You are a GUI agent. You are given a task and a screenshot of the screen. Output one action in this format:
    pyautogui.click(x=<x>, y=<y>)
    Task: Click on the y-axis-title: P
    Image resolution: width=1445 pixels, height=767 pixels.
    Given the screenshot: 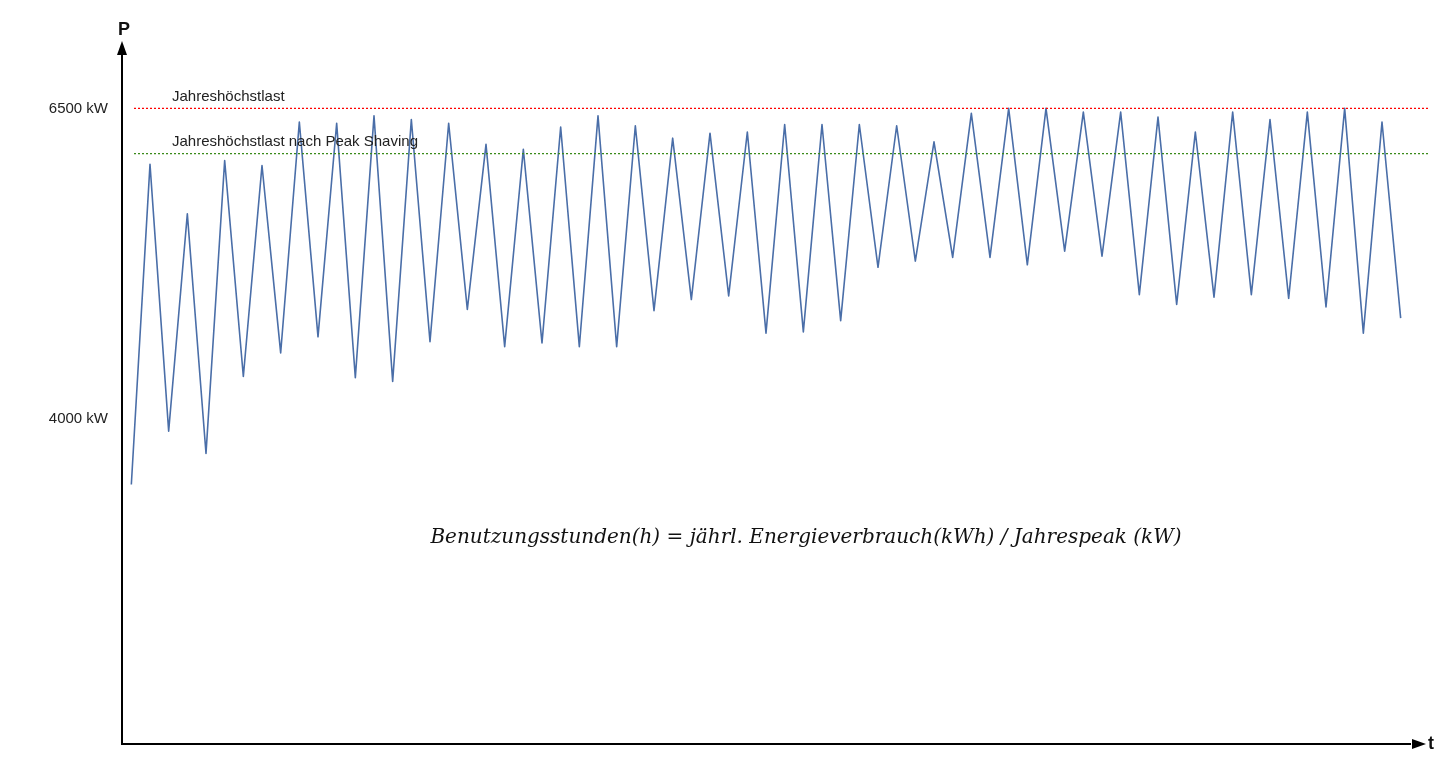 What is the action you would take?
    pyautogui.click(x=124, y=28)
    